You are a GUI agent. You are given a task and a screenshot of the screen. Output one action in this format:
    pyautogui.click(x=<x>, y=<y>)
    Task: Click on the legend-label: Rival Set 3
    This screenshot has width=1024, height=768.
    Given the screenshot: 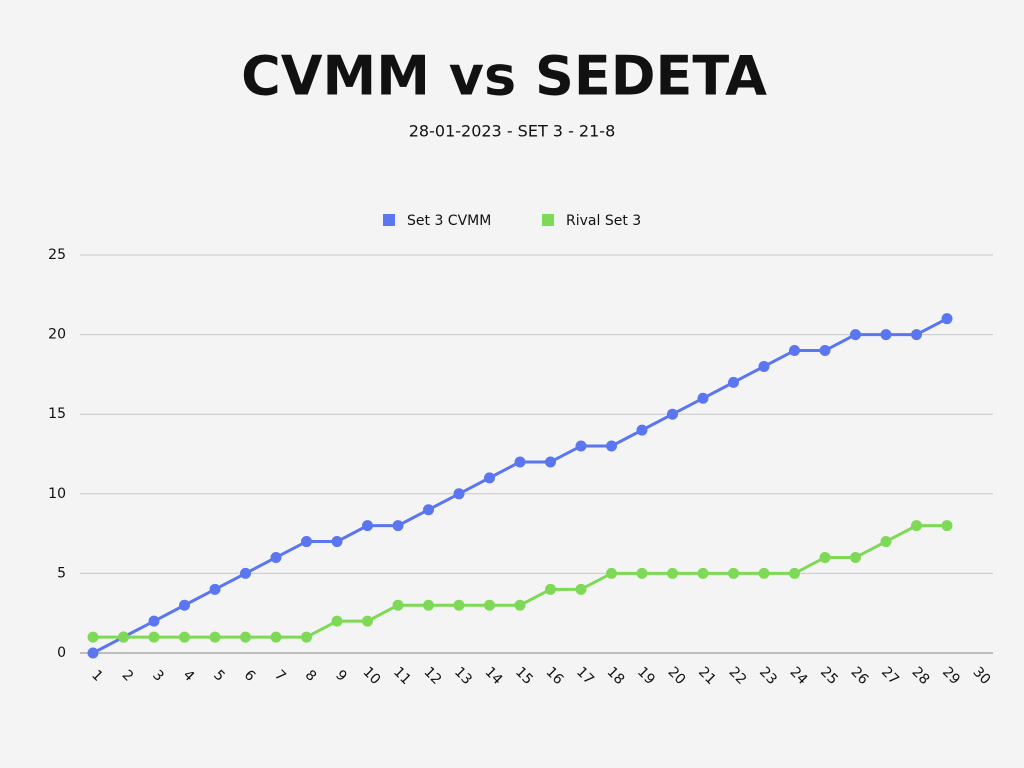 What is the action you would take?
    pyautogui.click(x=603, y=221)
    